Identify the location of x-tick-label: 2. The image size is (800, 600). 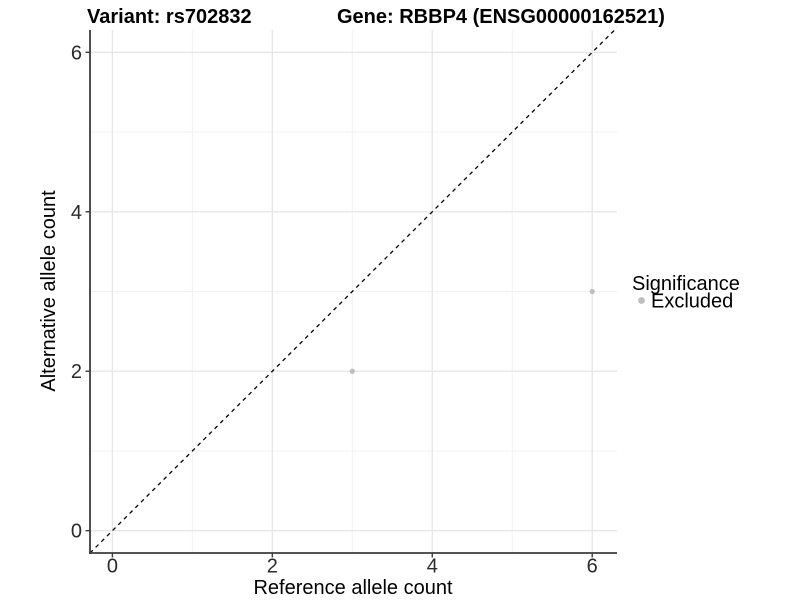
(272, 567).